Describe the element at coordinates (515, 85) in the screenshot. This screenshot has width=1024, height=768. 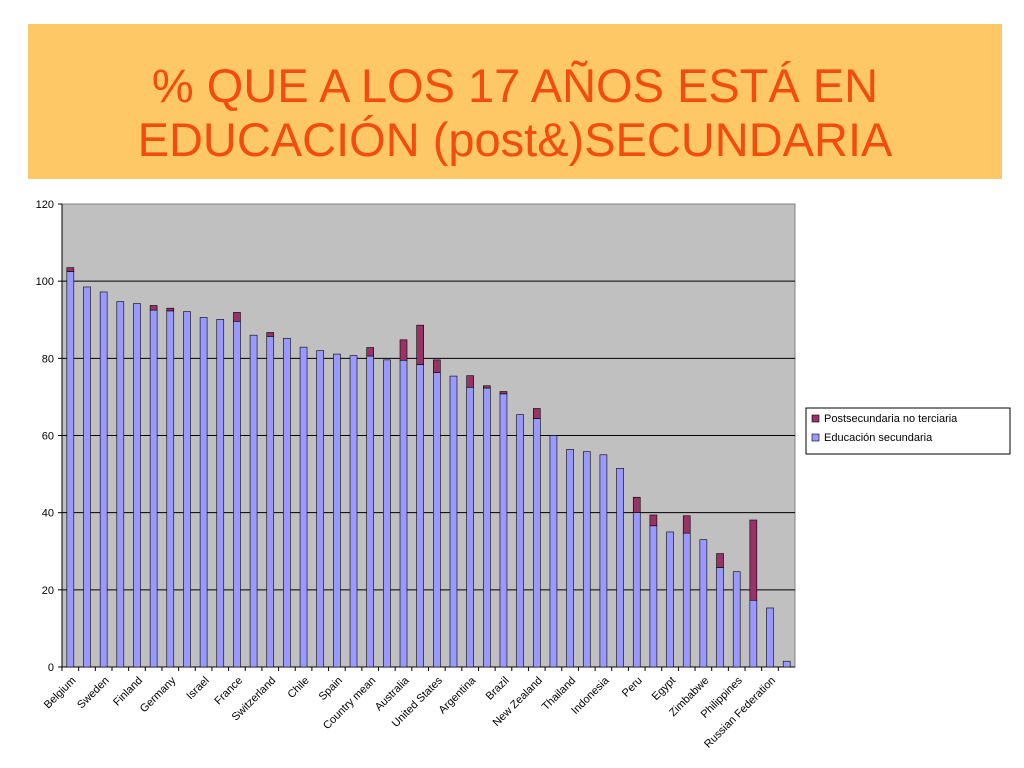
I see `title-line-1: % QUE A LOS 17 AÑOS ESTÁ EN` at that location.